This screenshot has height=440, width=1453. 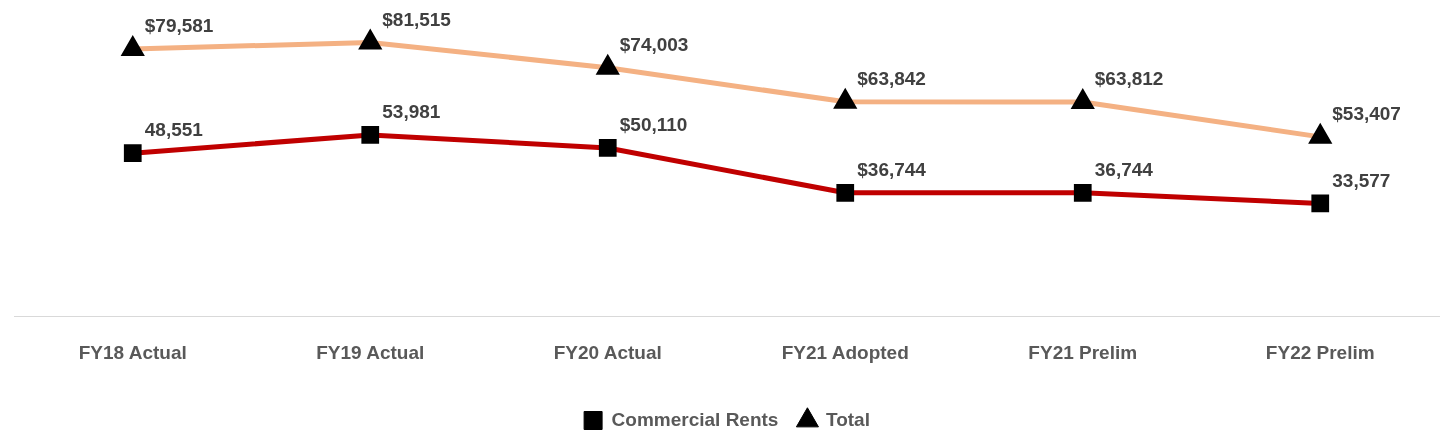 What do you see at coordinates (411, 112) in the screenshot?
I see `data-label: 53,981` at bounding box center [411, 112].